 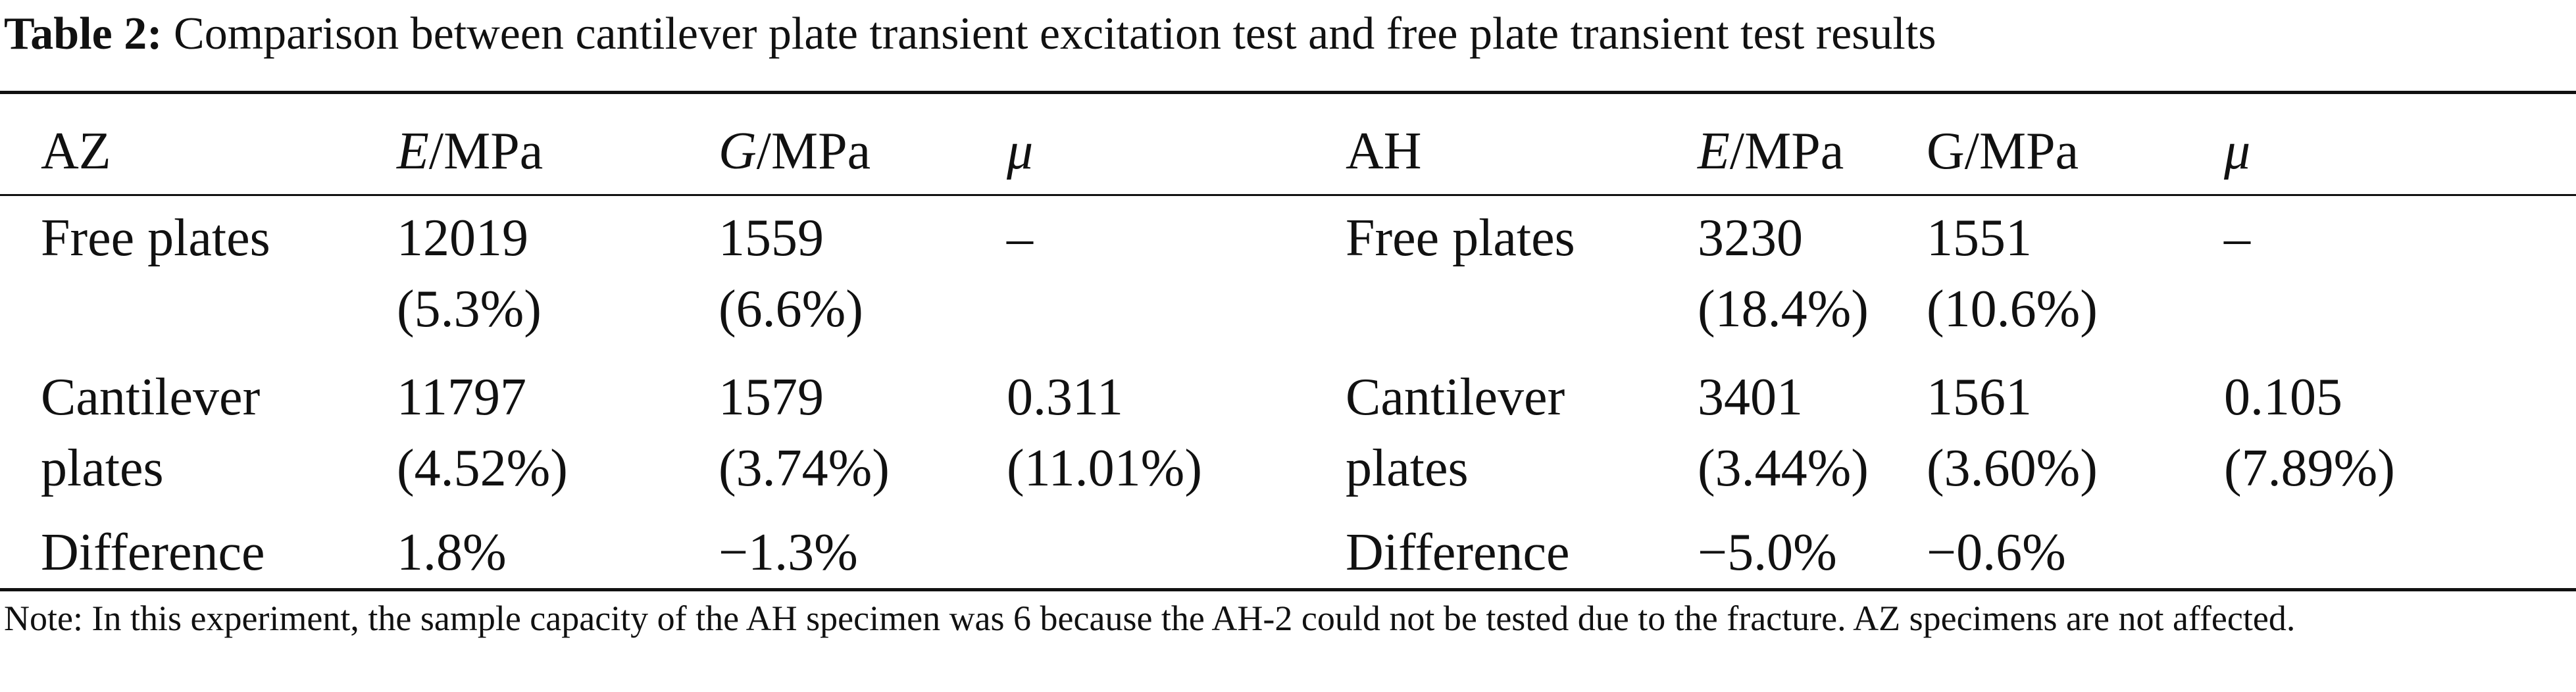 I want to click on header-az-e-unit: /MPa, so click(x=486, y=151).